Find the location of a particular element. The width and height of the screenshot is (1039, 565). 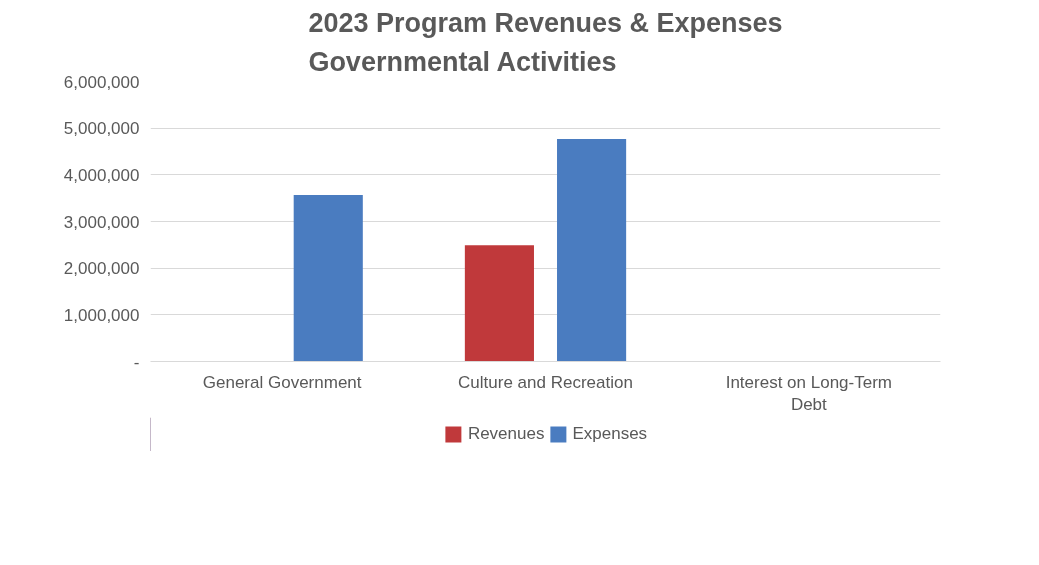

legend-label: Expenses is located at coordinates (610, 434).